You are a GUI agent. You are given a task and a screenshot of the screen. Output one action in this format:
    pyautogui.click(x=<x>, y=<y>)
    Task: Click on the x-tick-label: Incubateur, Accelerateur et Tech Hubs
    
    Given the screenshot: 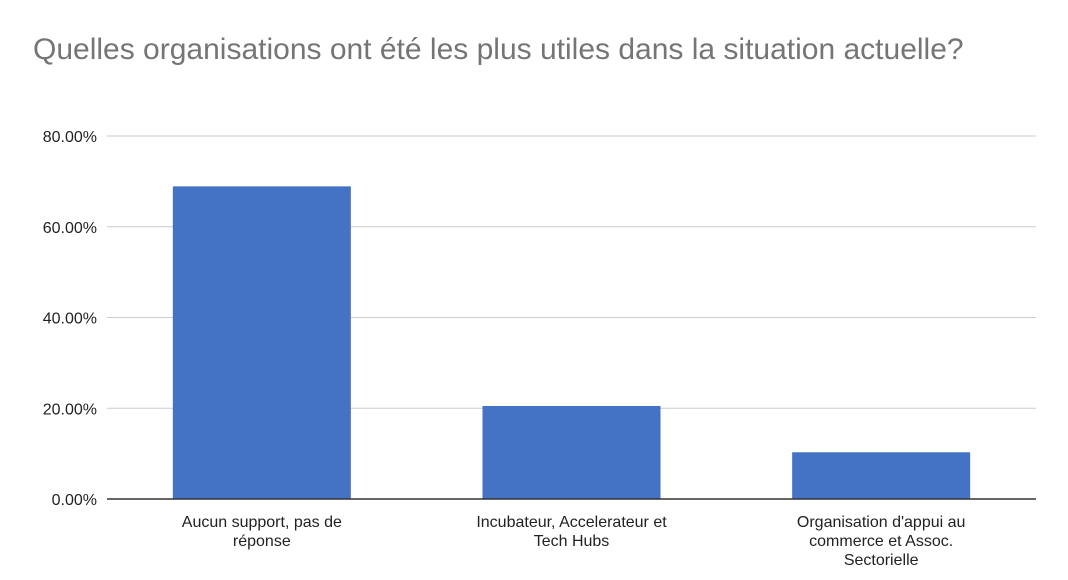 What is the action you would take?
    pyautogui.click(x=571, y=532)
    